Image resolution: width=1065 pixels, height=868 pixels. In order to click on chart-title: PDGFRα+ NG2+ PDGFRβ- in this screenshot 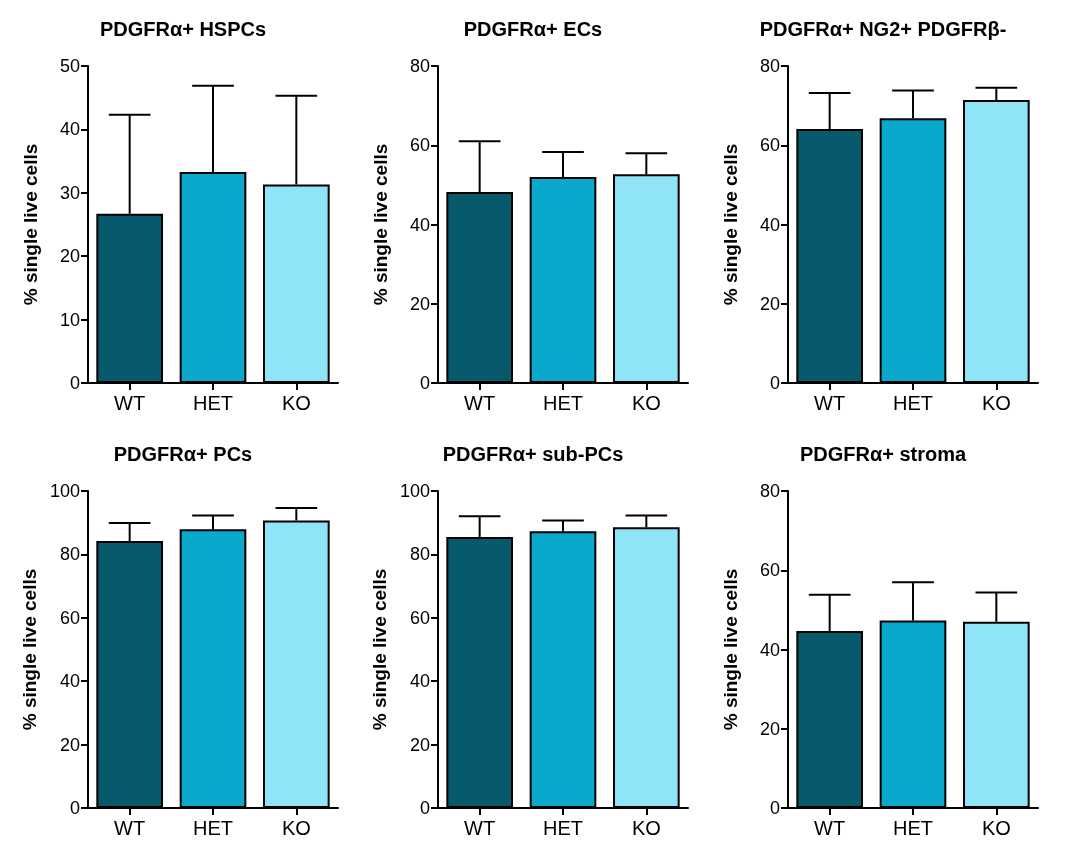, I will do `click(883, 29)`.